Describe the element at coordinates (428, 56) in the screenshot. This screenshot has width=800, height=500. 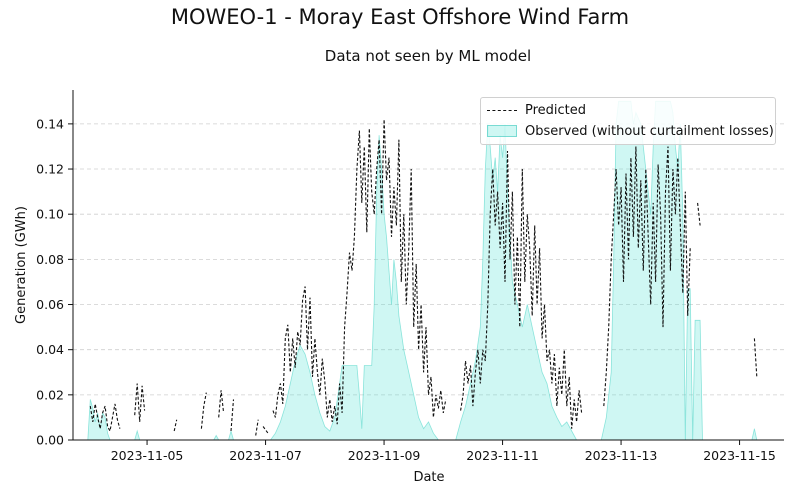
I see `chart-subtitle: Data not seen by ML model` at that location.